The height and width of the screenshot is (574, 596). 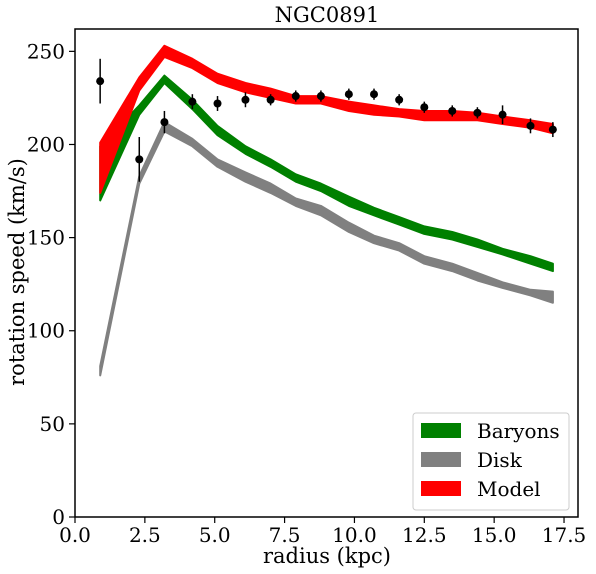 I want to click on x-tick-label: 7.5, so click(x=285, y=535).